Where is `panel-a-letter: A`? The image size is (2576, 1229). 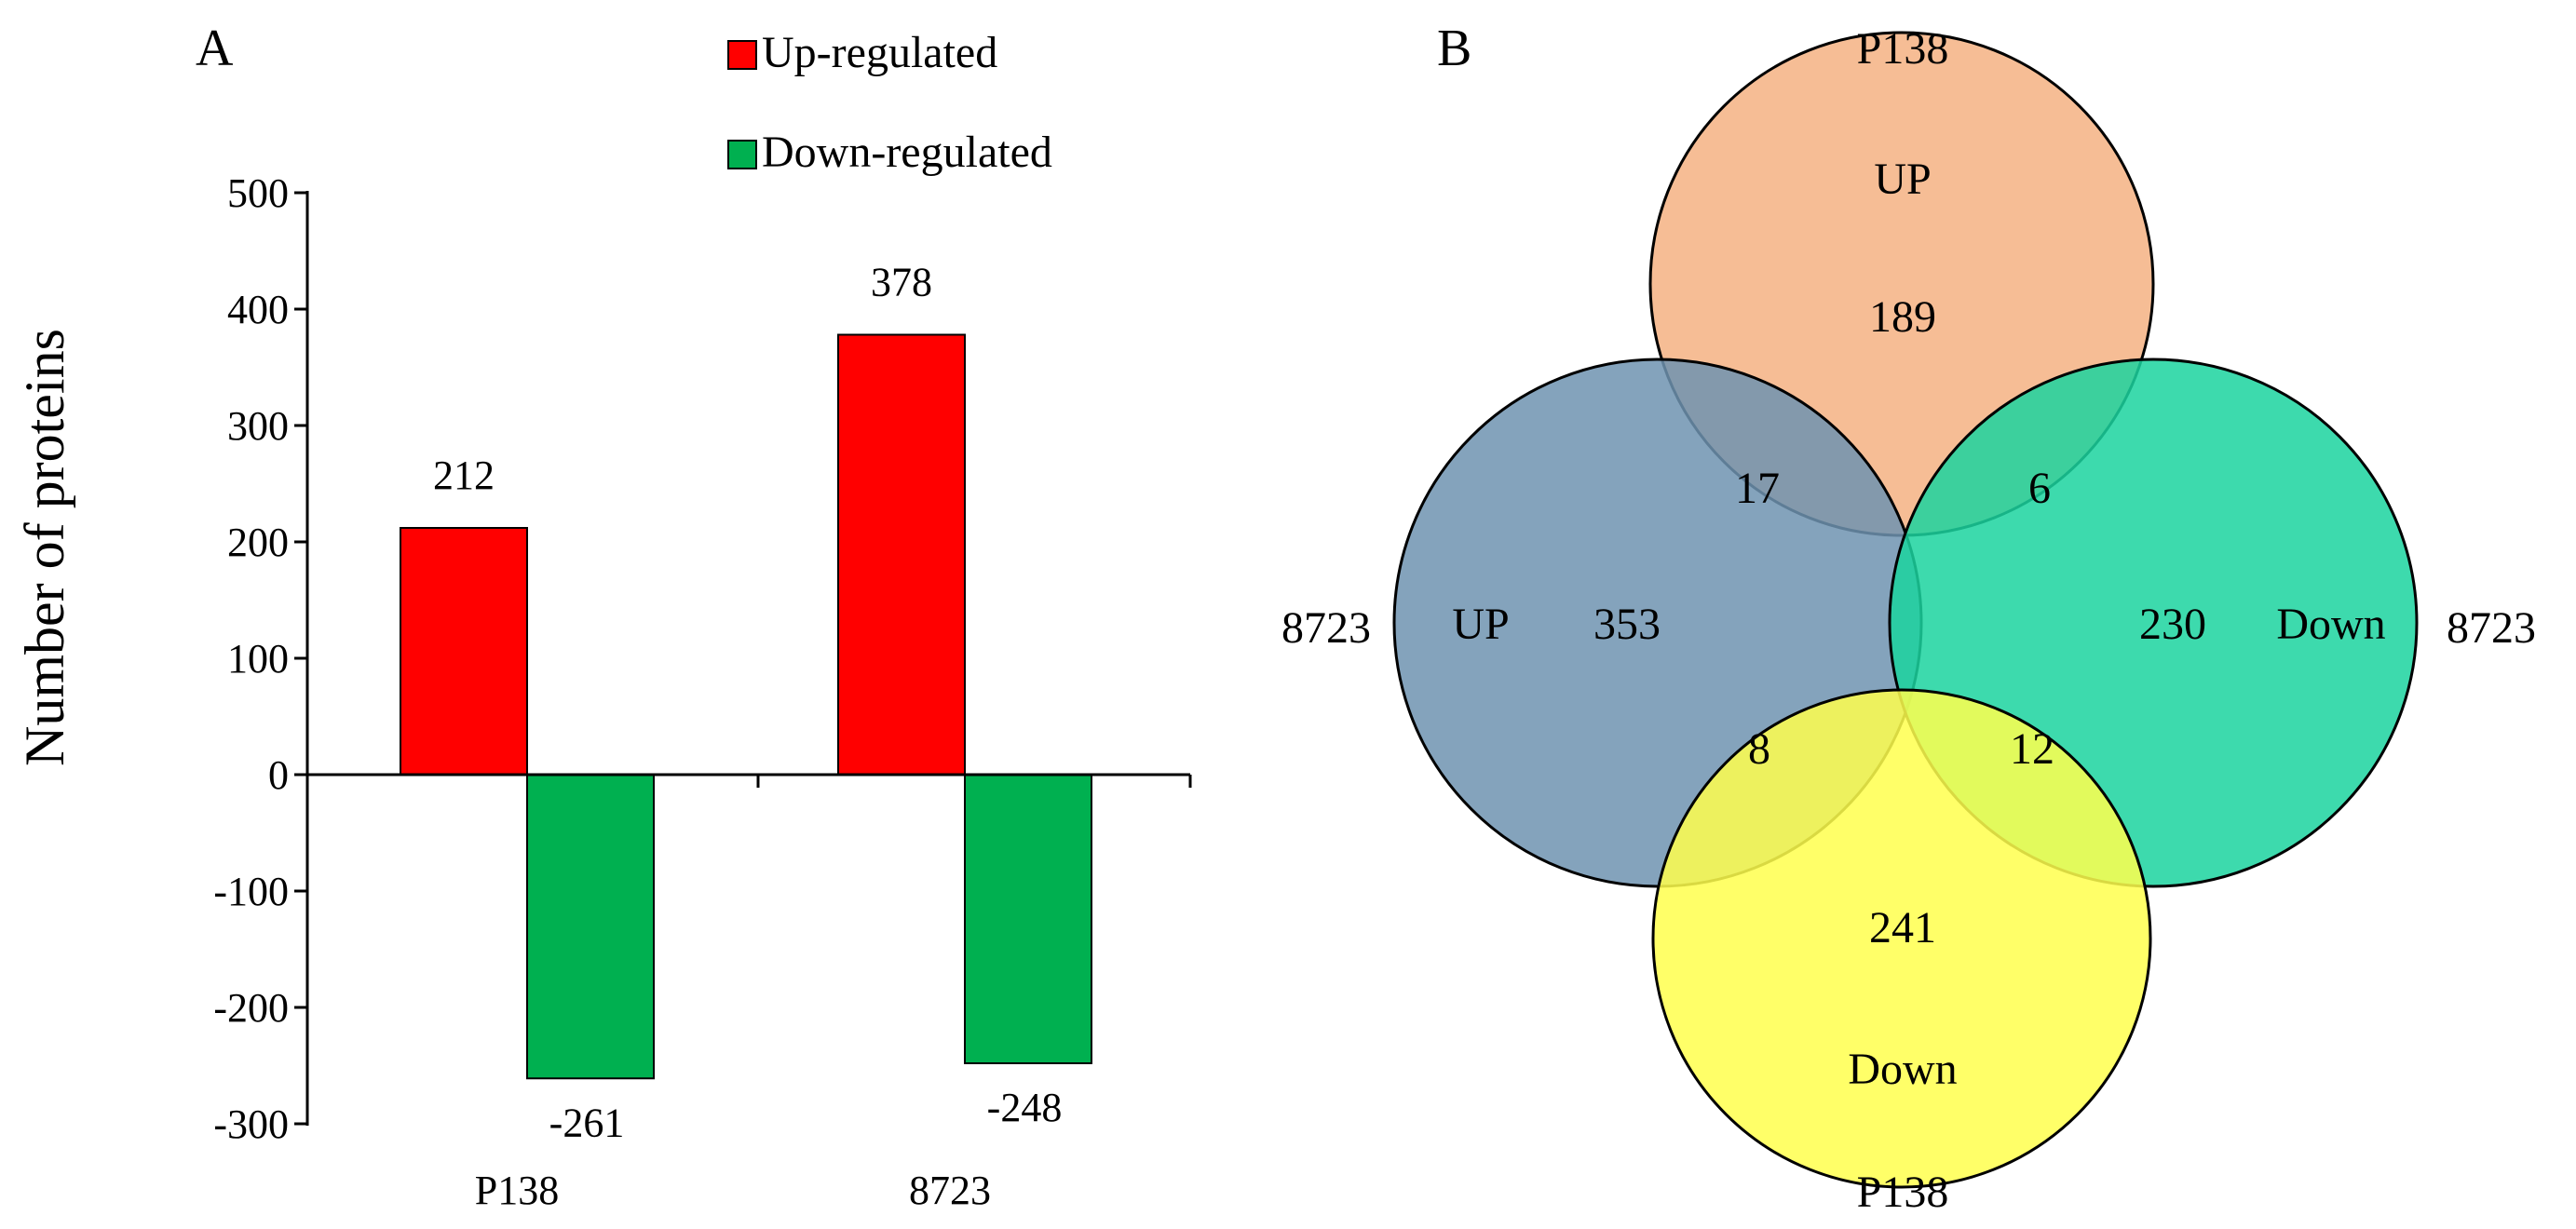
panel-a-letter: A is located at coordinates (215, 49).